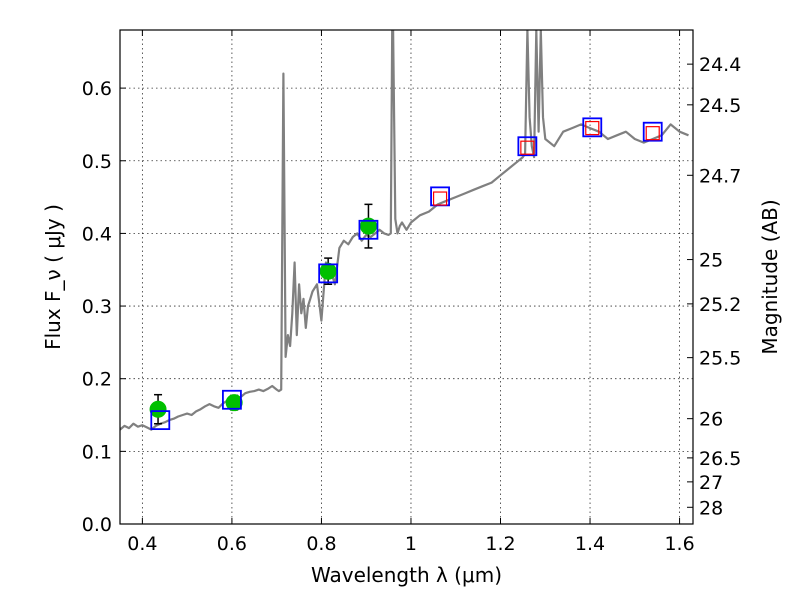  I want to click on x-tick-label: 1.6, so click(679, 544).